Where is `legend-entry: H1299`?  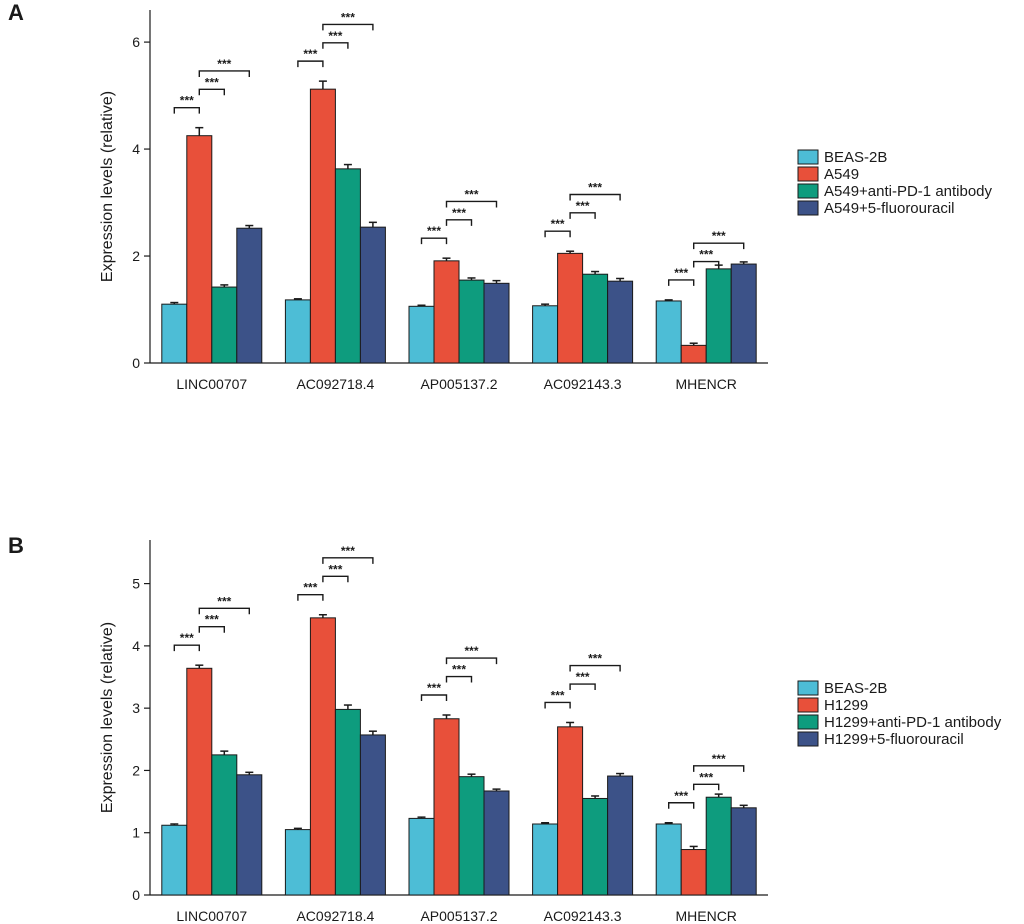 legend-entry: H1299 is located at coordinates (846, 705).